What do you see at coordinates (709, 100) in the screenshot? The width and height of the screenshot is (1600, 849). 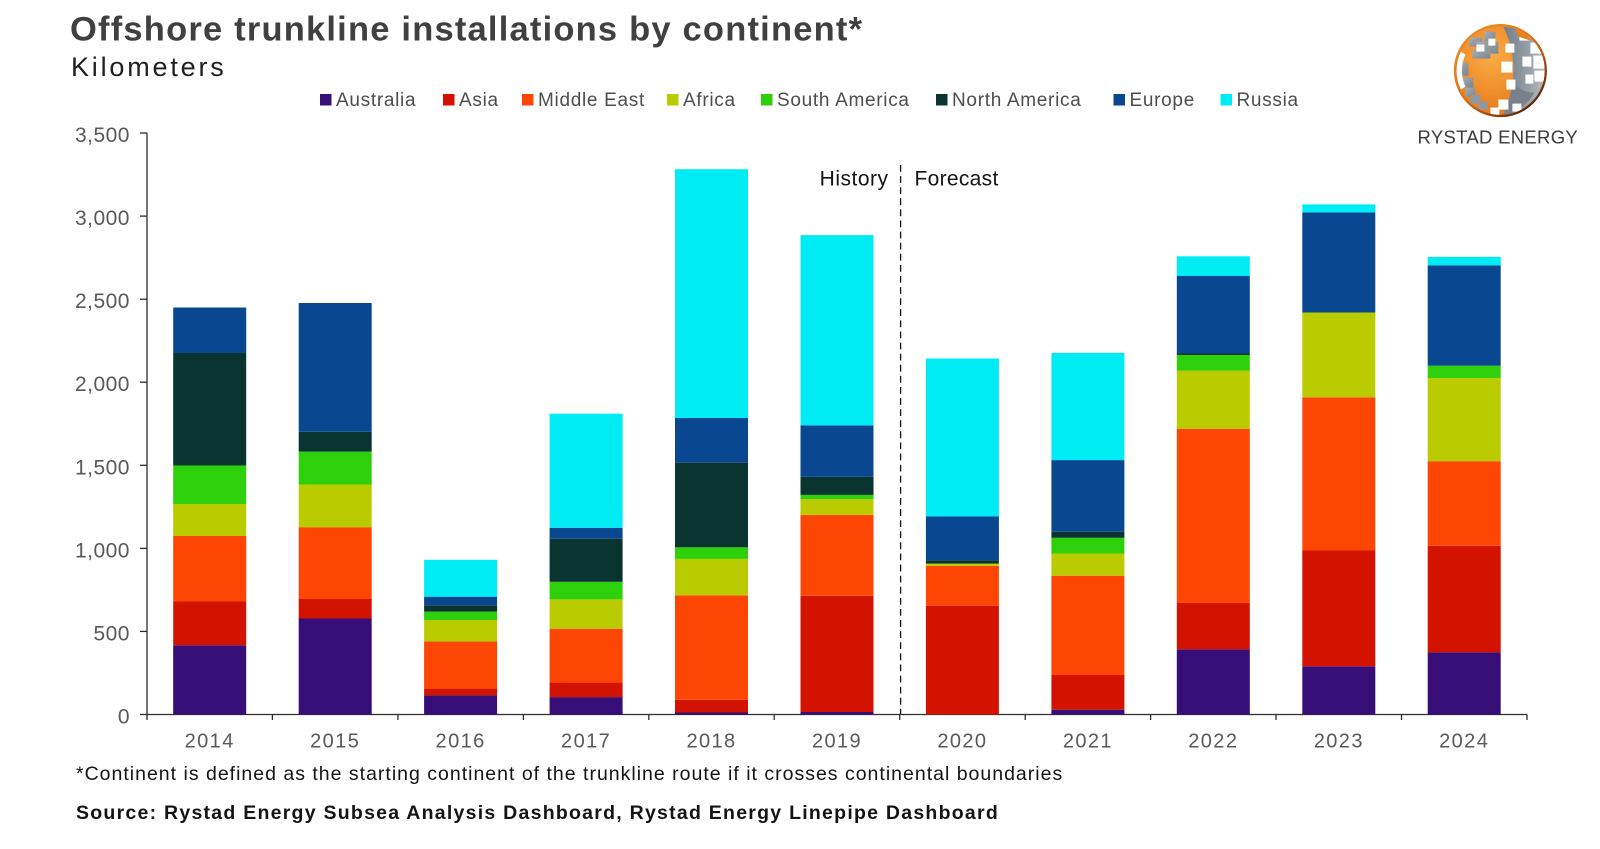 I see `svg-text: Africa` at bounding box center [709, 100].